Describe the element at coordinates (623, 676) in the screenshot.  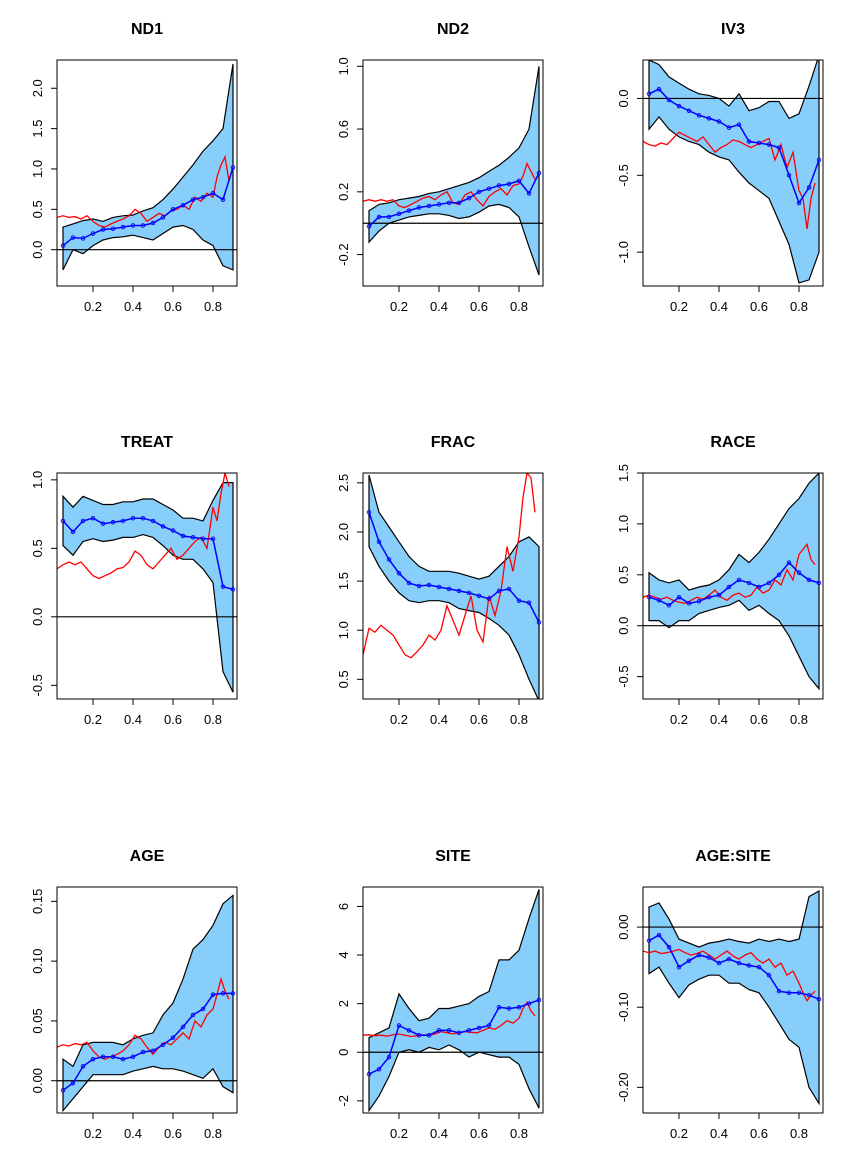
I see `y-tick-label: -0.5` at that location.